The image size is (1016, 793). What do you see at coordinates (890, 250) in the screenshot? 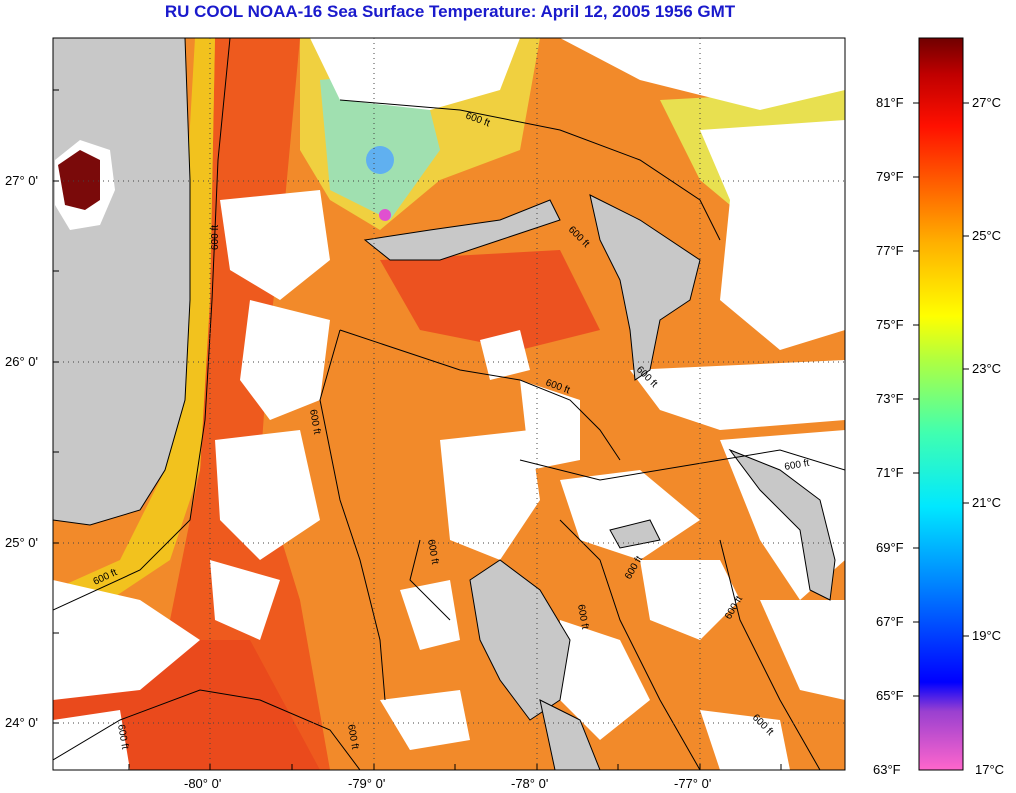
I see `colorbar-fahrenheit-label: 77°F` at bounding box center [890, 250].